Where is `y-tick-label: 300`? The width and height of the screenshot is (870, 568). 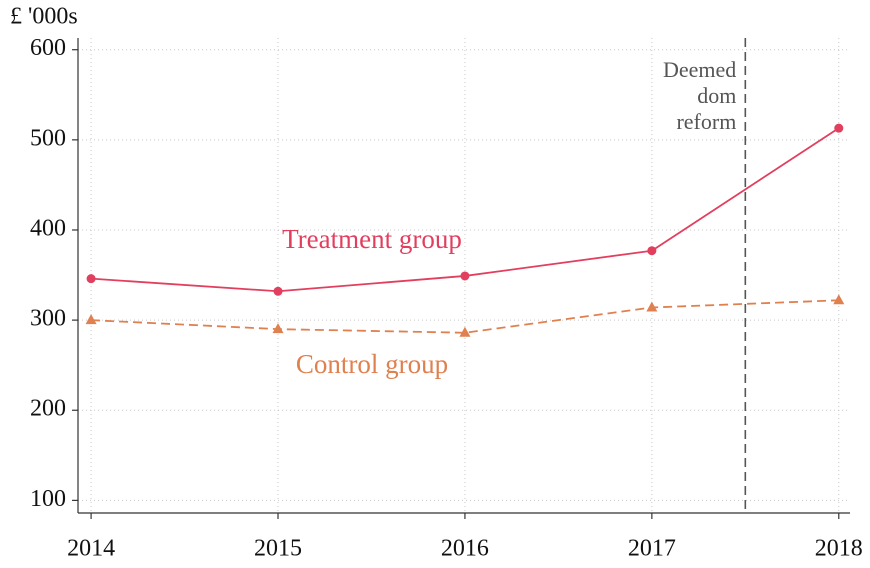 y-tick-label: 300 is located at coordinates (48, 319).